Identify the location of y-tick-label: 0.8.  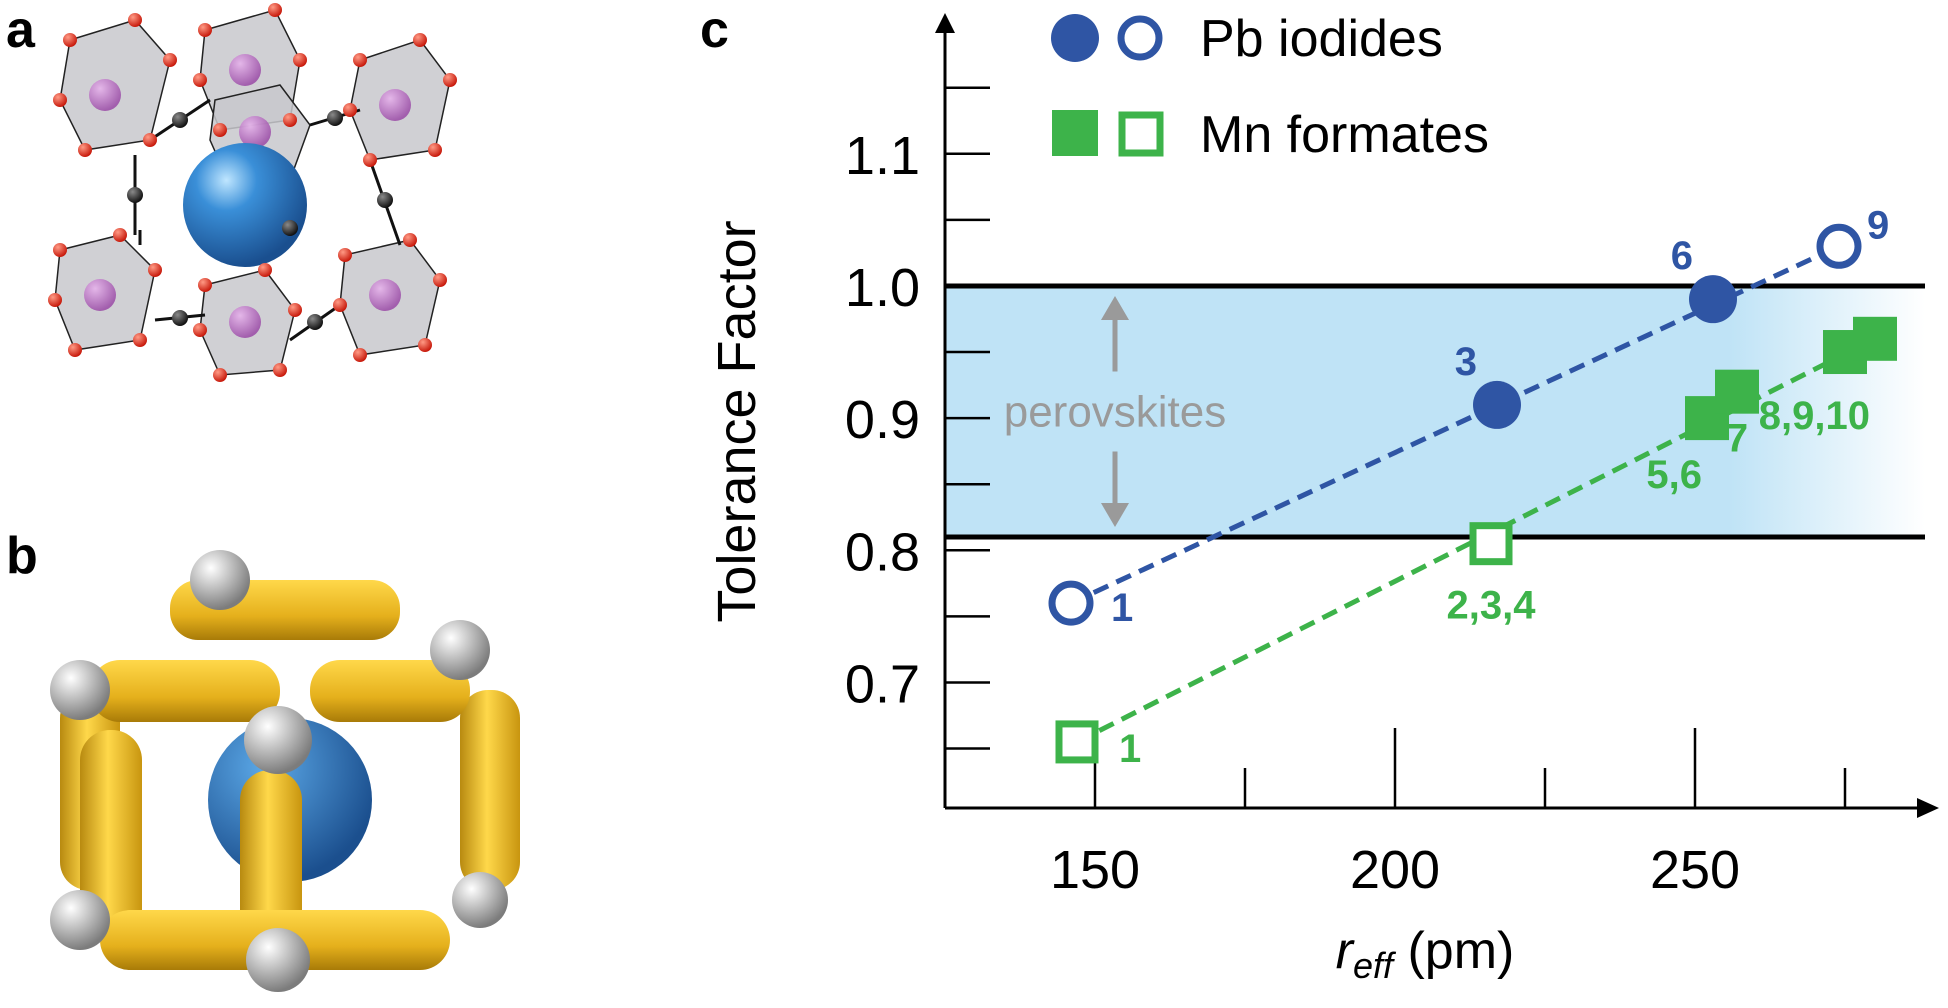
(882, 552).